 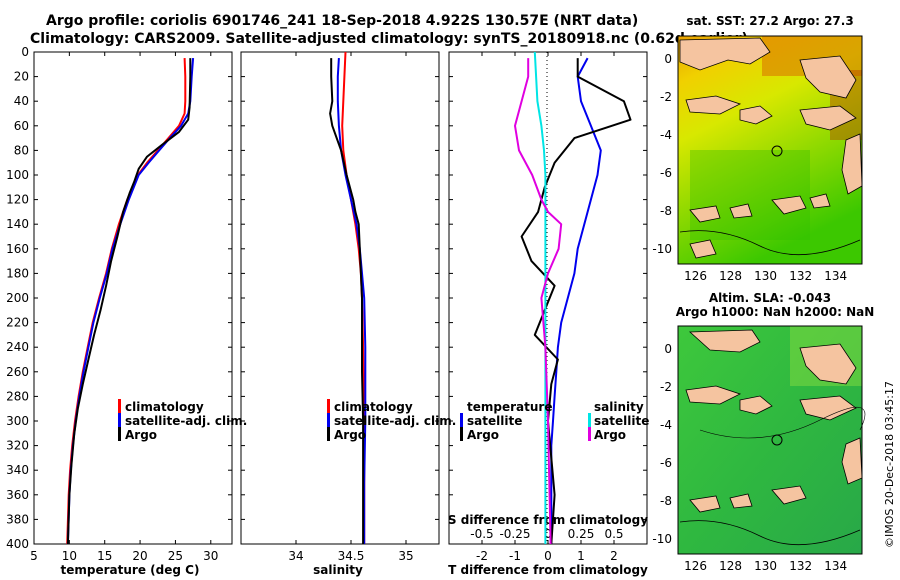 What do you see at coordinates (21, 126) in the screenshot?
I see `depth-tick-label: 60` at bounding box center [21, 126].